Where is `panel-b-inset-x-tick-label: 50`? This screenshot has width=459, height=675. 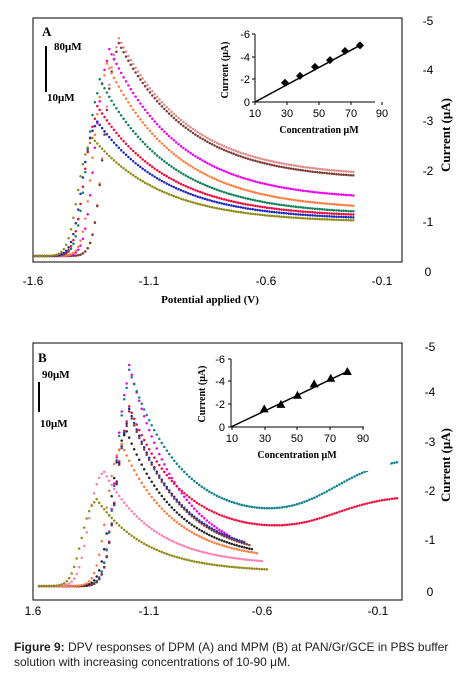 panel-b-inset-x-tick-label: 50 is located at coordinates (297, 439).